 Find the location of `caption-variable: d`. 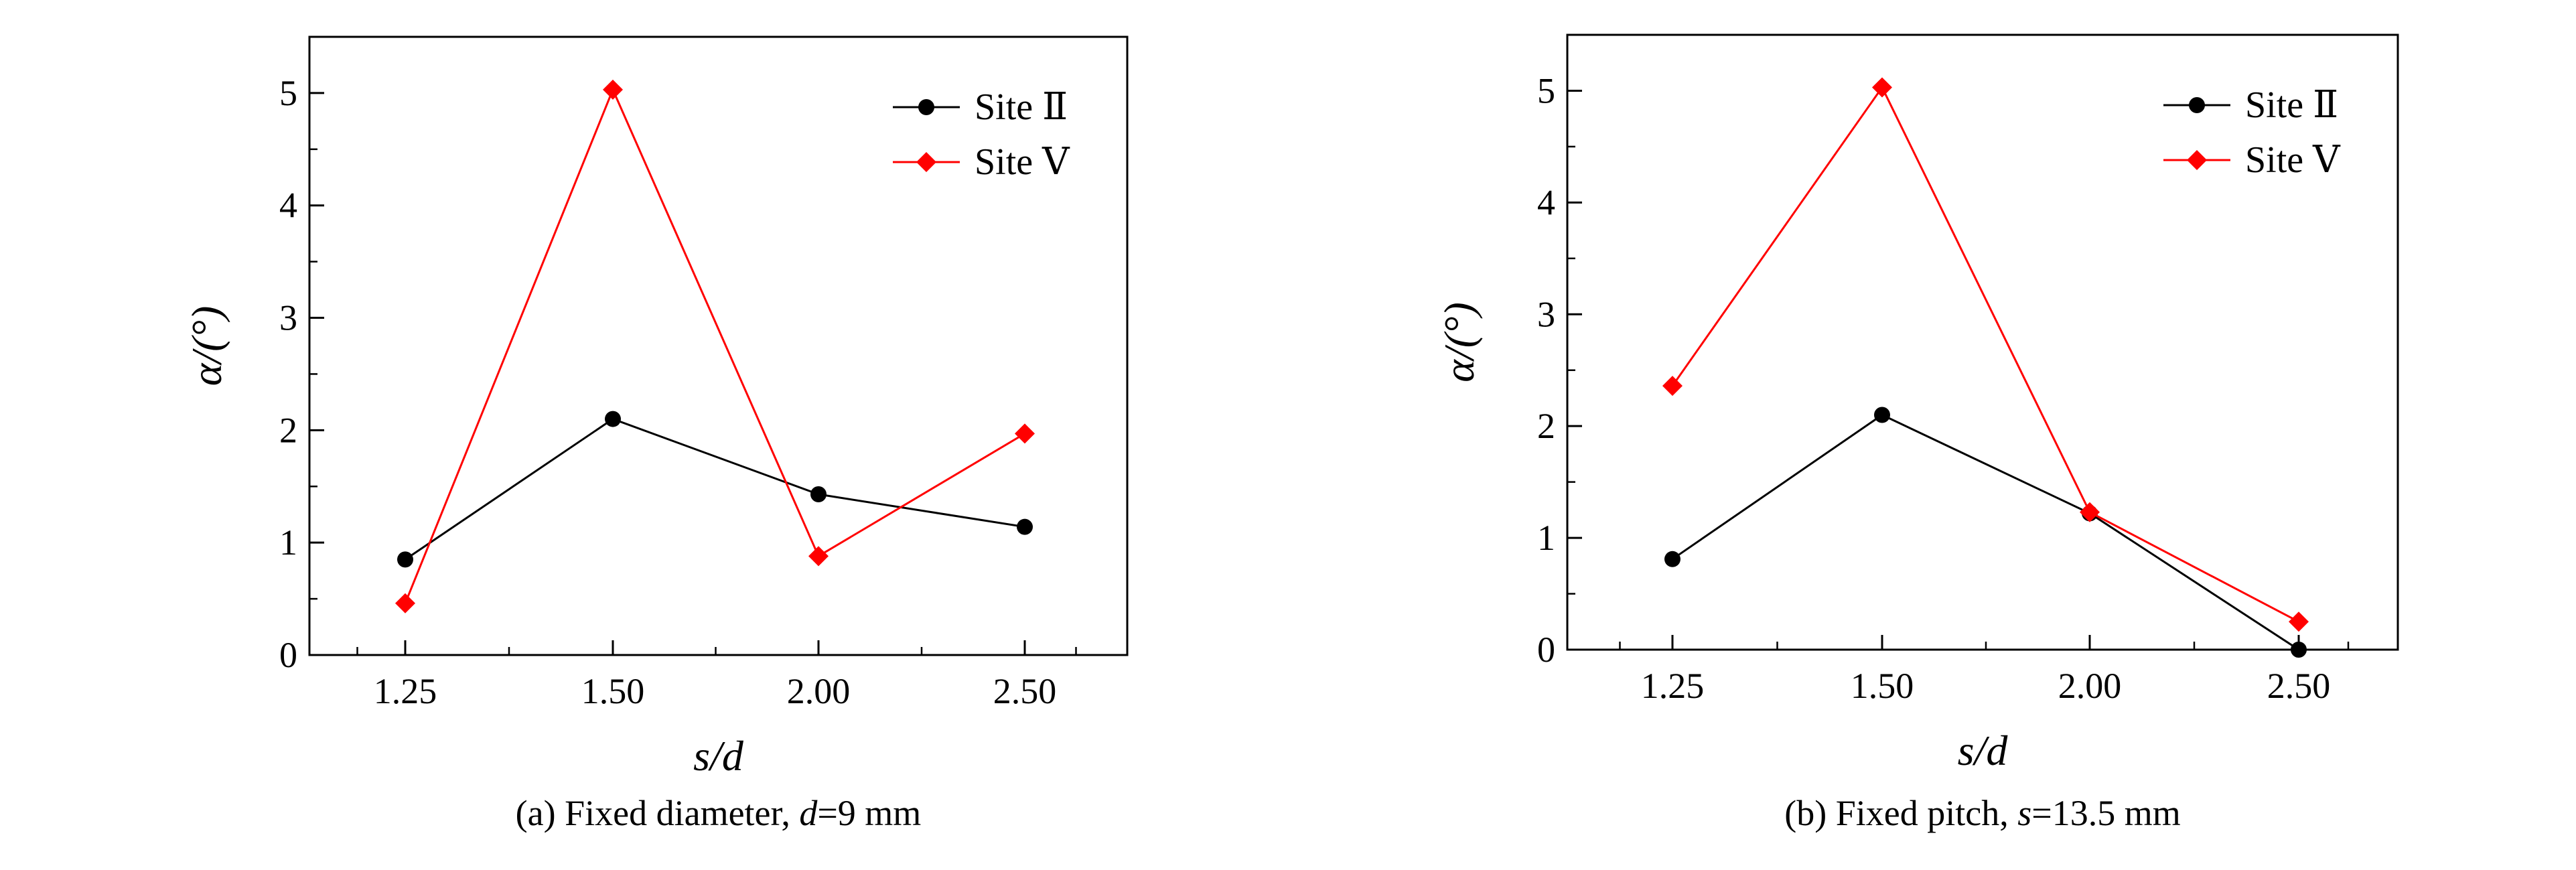

caption-variable: d is located at coordinates (808, 813).